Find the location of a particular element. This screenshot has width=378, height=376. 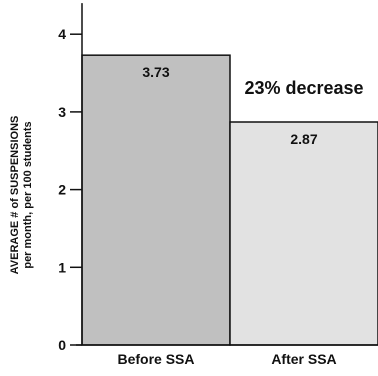

annotation-decrease: 23% decrease is located at coordinates (303, 88).